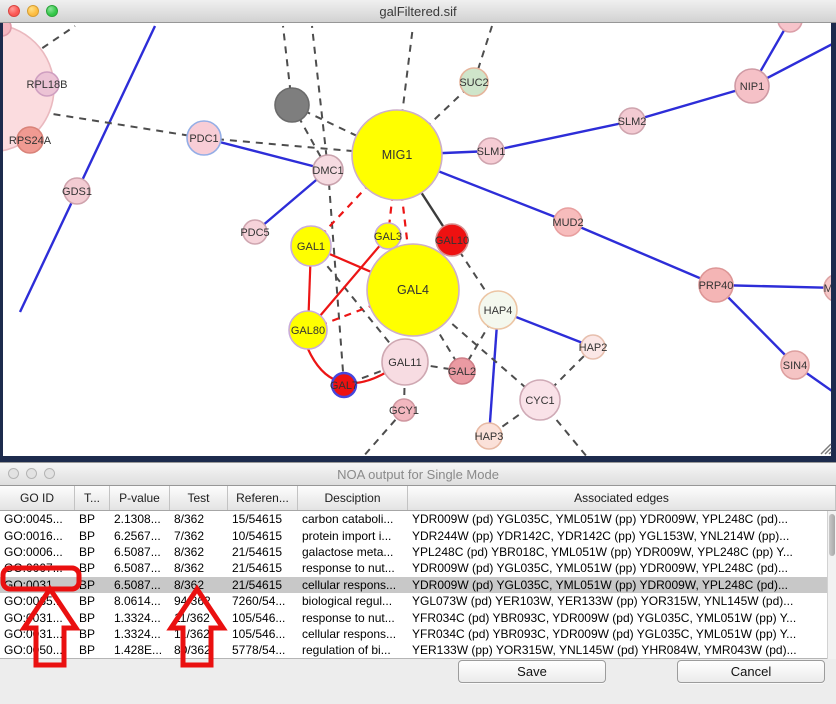 This screenshot has height=704, width=836. Describe the element at coordinates (311, 246) in the screenshot. I see `node-GAL1` at that location.